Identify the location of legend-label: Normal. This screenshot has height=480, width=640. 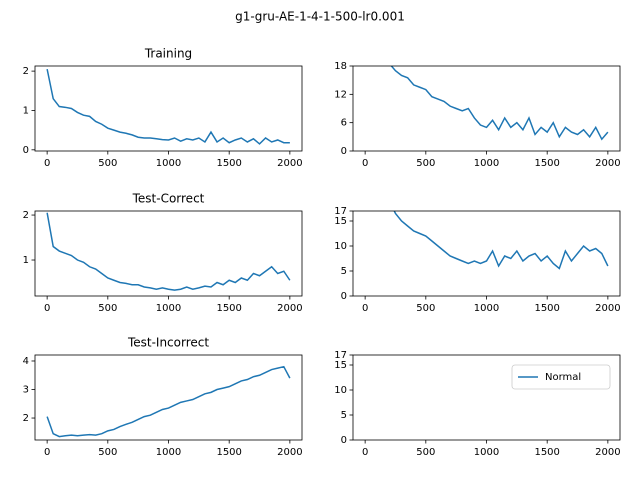
(563, 377).